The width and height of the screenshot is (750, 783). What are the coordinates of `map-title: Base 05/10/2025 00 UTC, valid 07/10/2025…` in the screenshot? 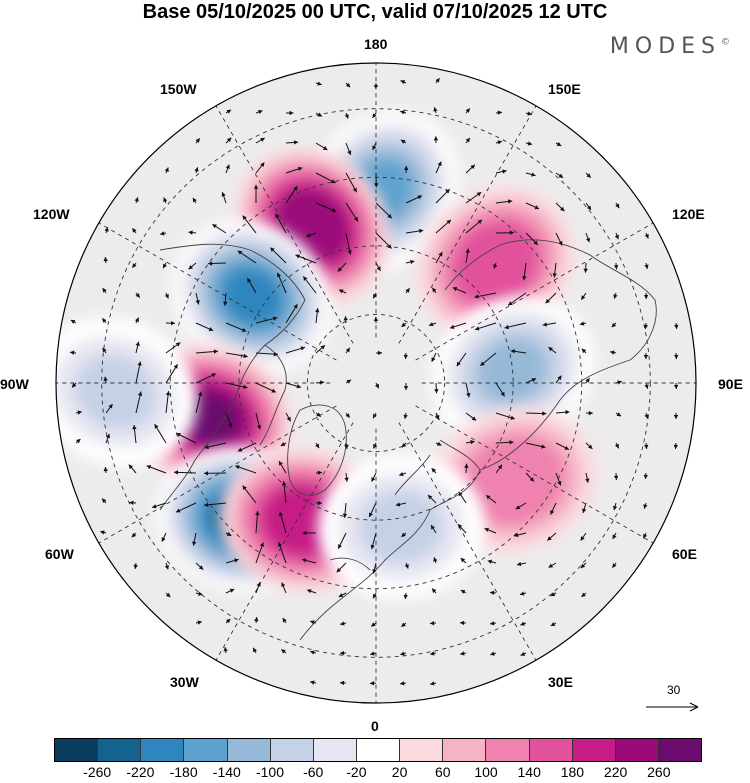 It's located at (375, 12).